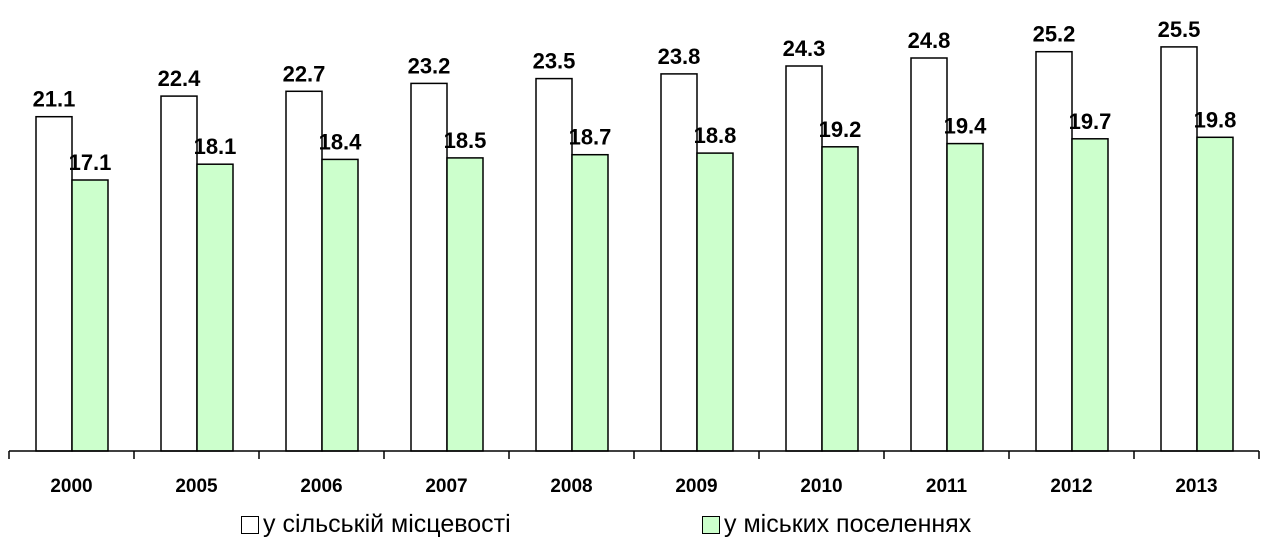 The image size is (1267, 546). I want to click on bar-urban-2010, so click(840, 299).